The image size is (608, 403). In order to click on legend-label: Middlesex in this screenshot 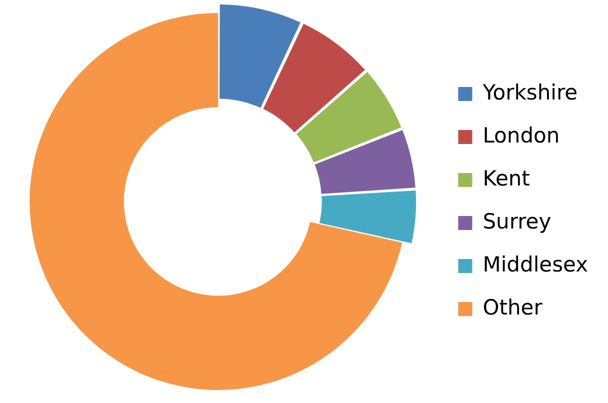, I will do `click(535, 264)`.